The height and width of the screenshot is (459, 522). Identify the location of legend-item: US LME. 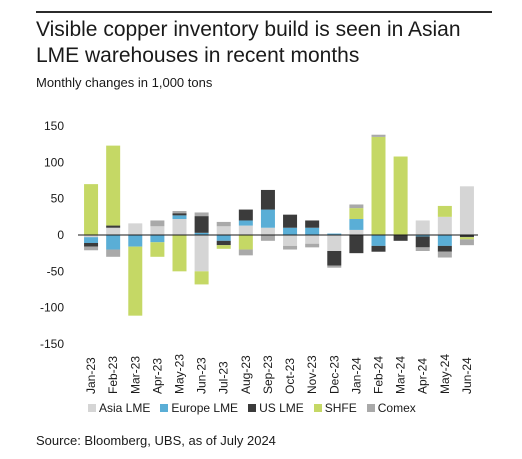
(276, 408).